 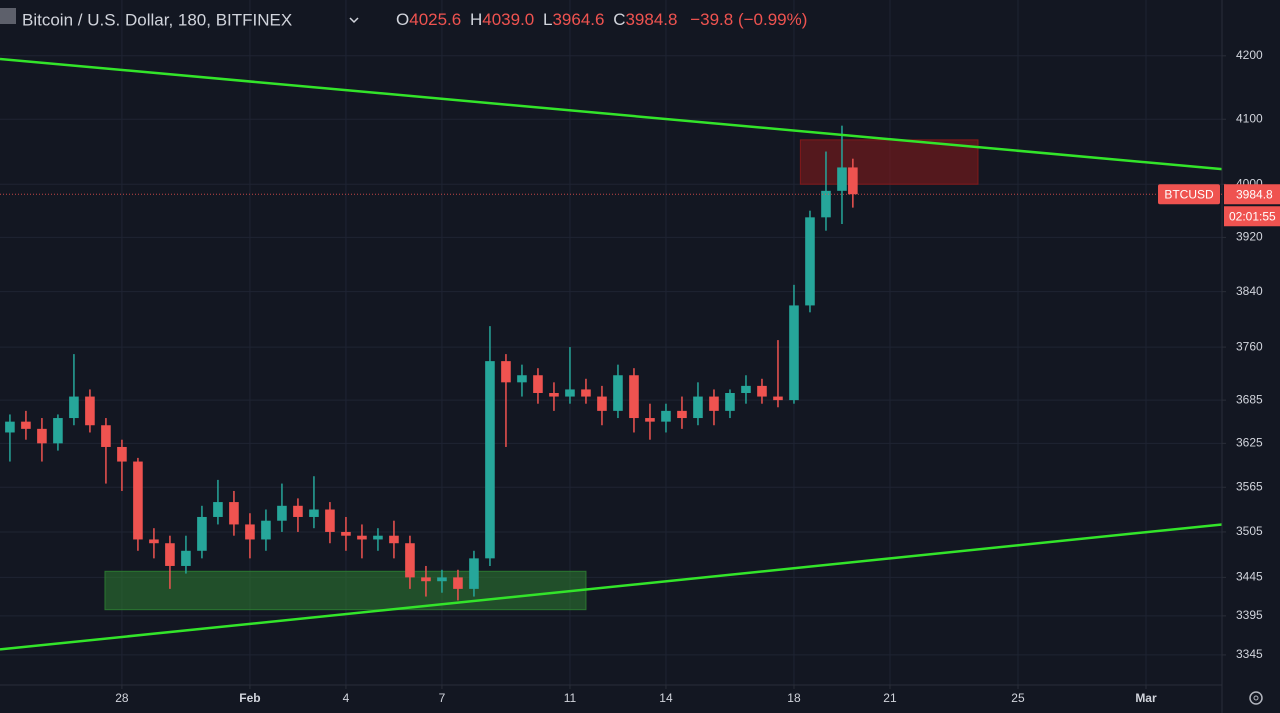 I want to click on x-tick-label: 18, so click(x=794, y=698).